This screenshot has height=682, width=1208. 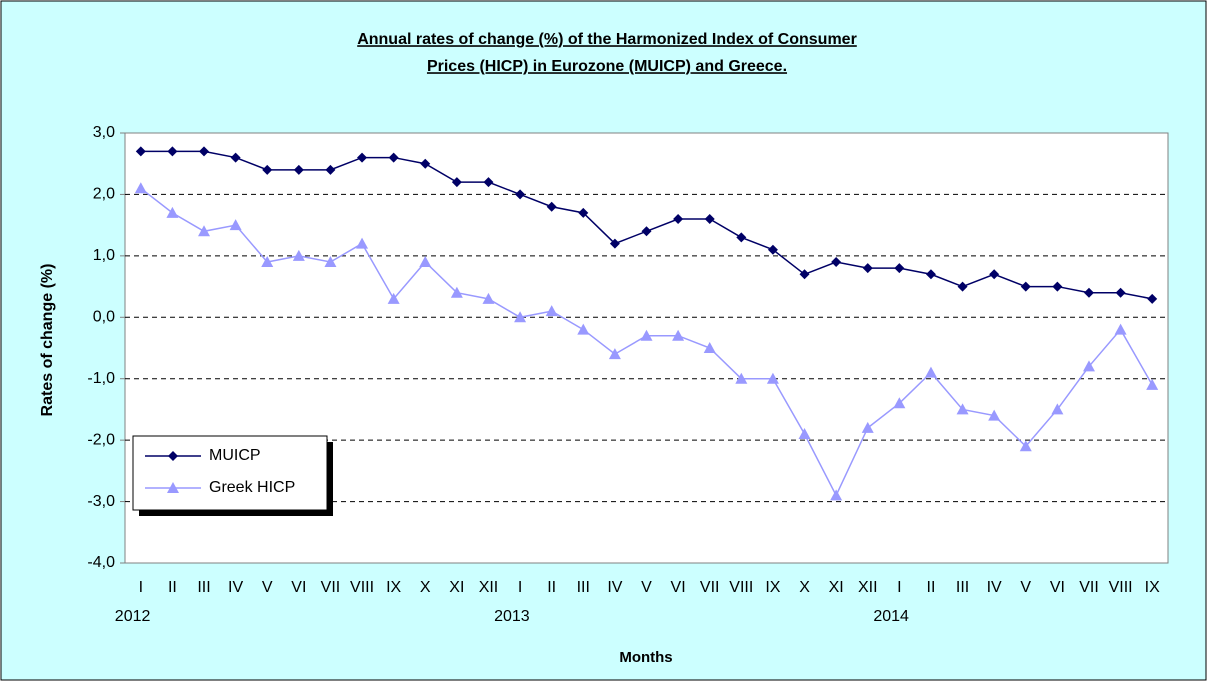 I want to click on year-label: 2012, so click(x=133, y=616).